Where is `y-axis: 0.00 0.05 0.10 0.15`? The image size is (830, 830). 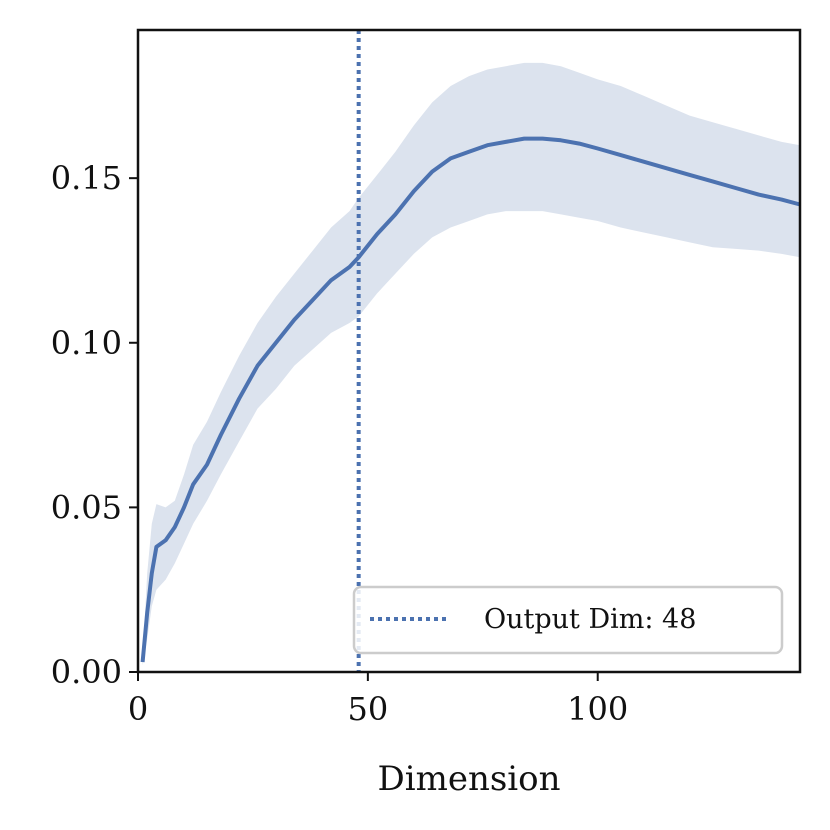 y-axis: 0.00 0.05 0.10 0.15 is located at coordinates (94, 425).